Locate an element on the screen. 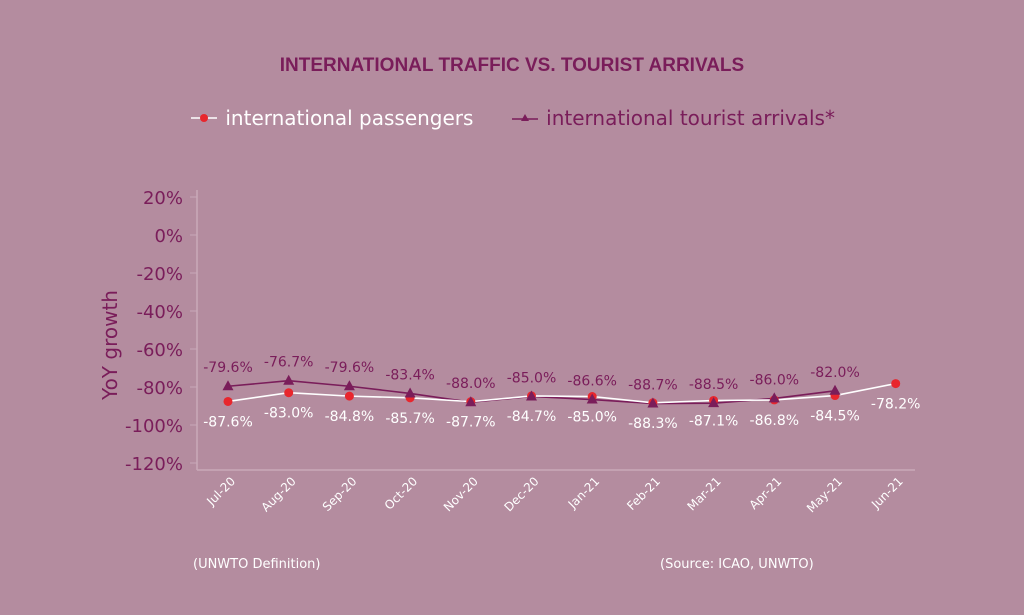 The width and height of the screenshot is (1024, 615). x-tick-label: May-21 is located at coordinates (824, 494).